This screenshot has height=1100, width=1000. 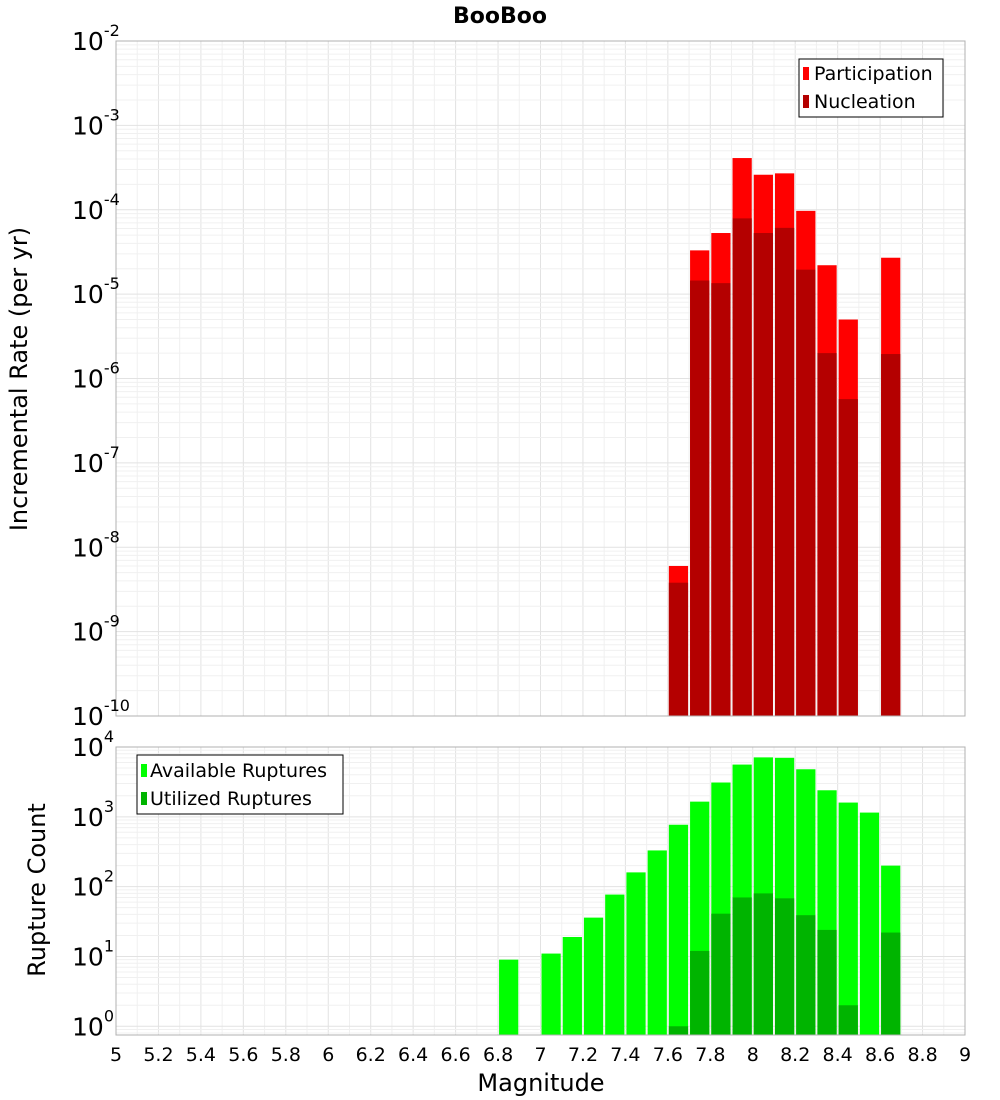 What do you see at coordinates (109, 806) in the screenshot?
I see `y-tick-exponent: 3` at bounding box center [109, 806].